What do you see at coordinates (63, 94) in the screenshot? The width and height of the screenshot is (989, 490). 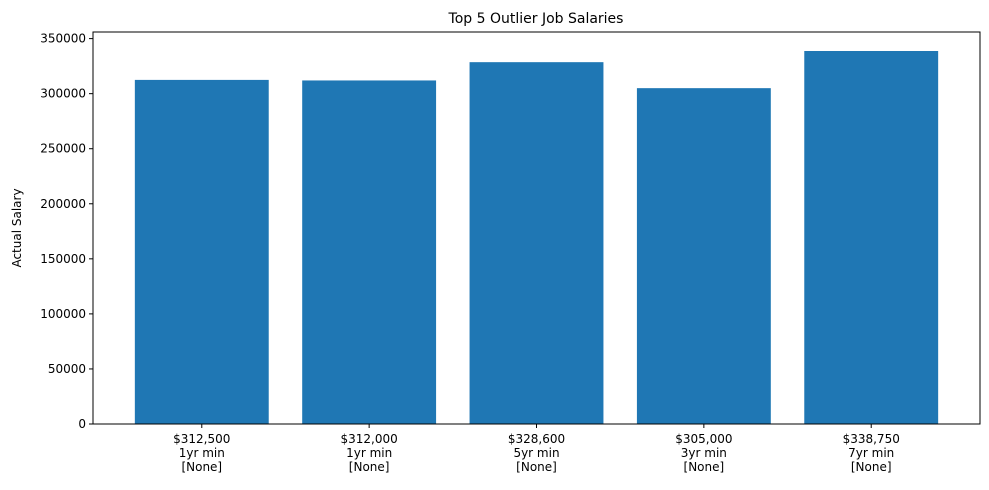 I see `y-tick-label: 300000` at bounding box center [63, 94].